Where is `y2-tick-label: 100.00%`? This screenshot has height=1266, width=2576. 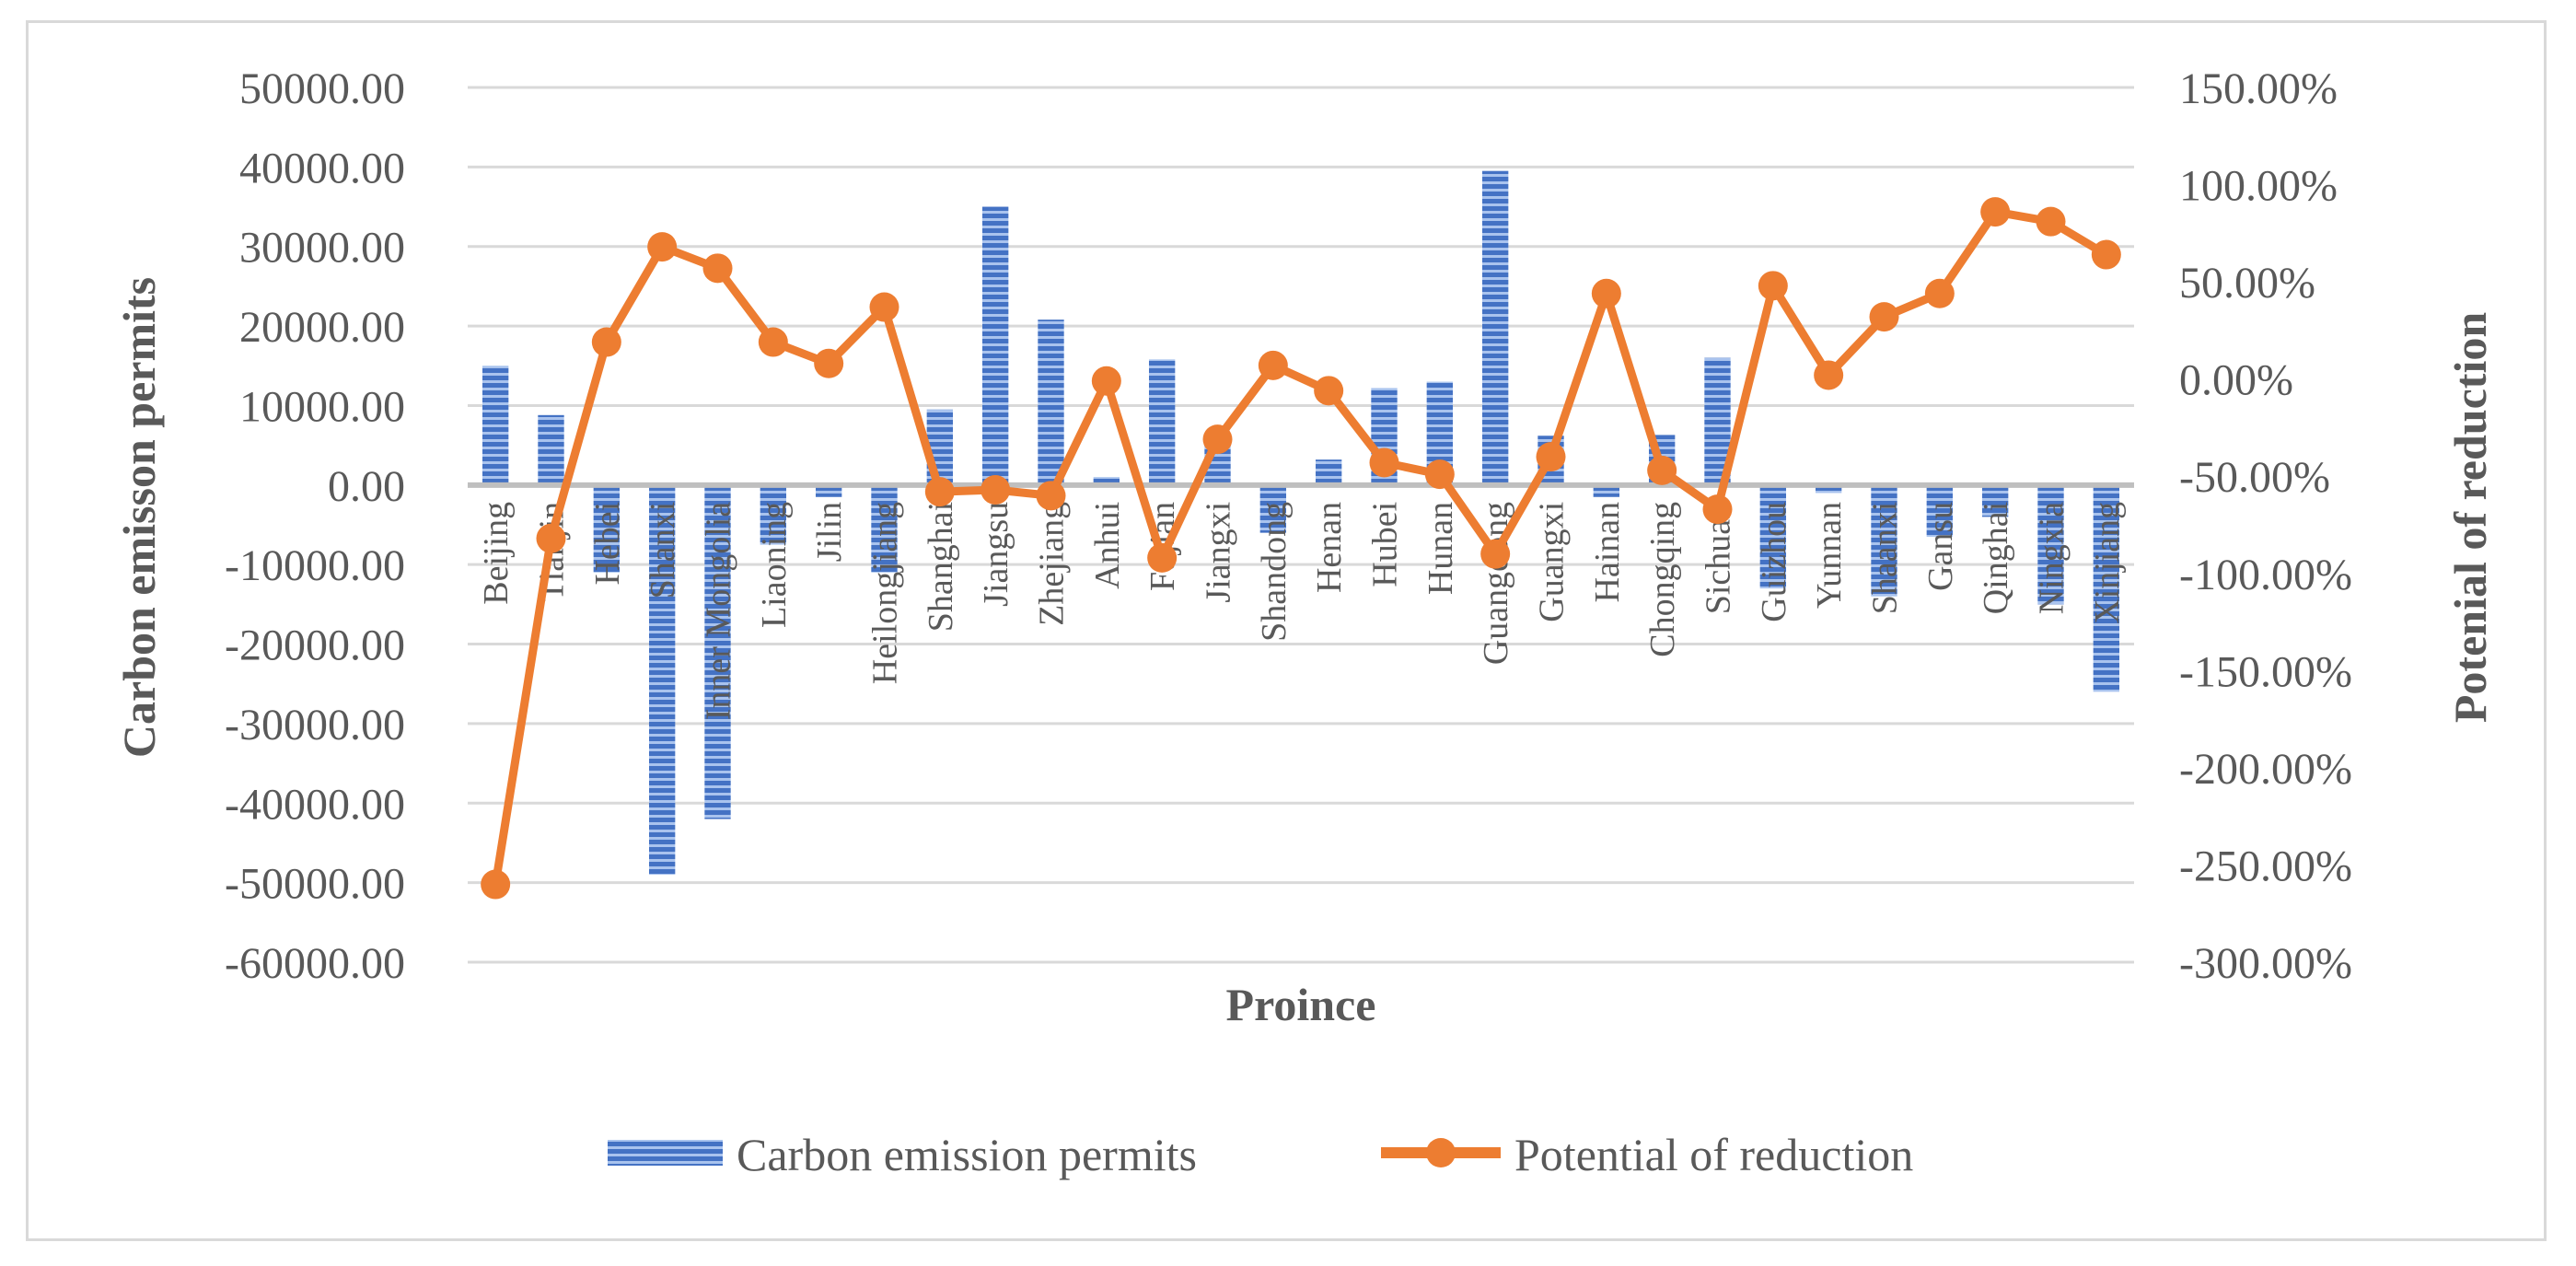 y2-tick-label: 100.00% is located at coordinates (2258, 186).